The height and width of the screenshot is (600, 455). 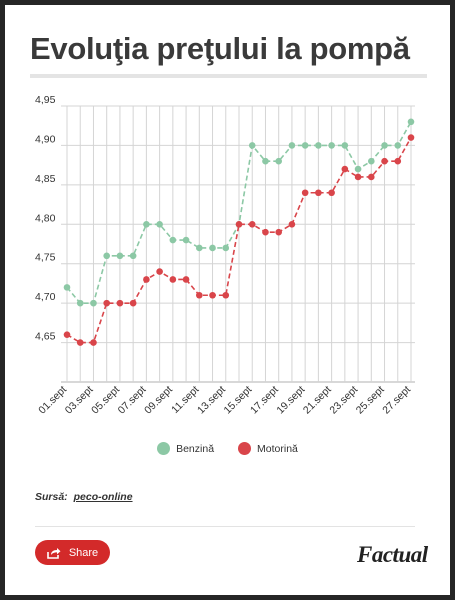 What do you see at coordinates (45, 337) in the screenshot?
I see `y-tick-label: 4,65` at bounding box center [45, 337].